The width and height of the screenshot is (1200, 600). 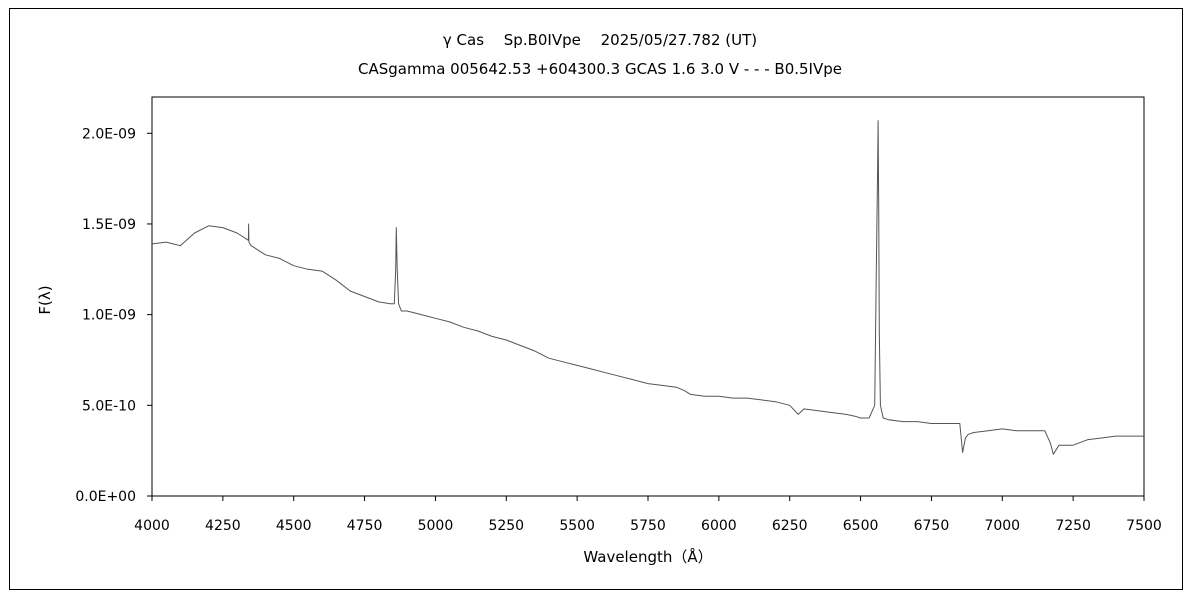 I want to click on chart-title: γ Cas Sp.B0IVpe 2025/05/27.782 (UT), so click(x=600, y=40).